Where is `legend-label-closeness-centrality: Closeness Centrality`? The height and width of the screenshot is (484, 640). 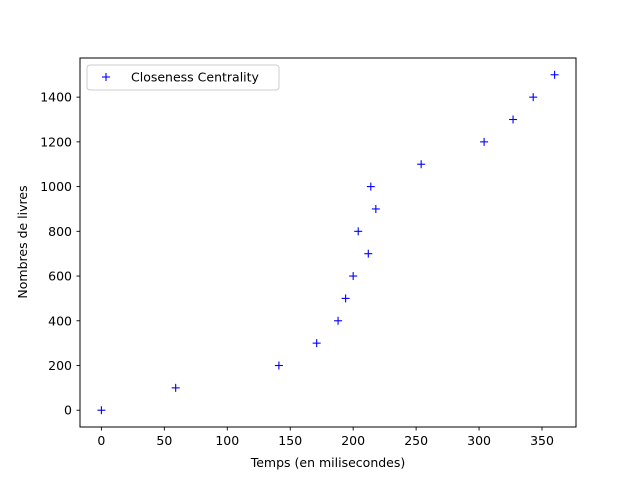 legend-label-closeness-centrality: Closeness Centrality is located at coordinates (195, 77).